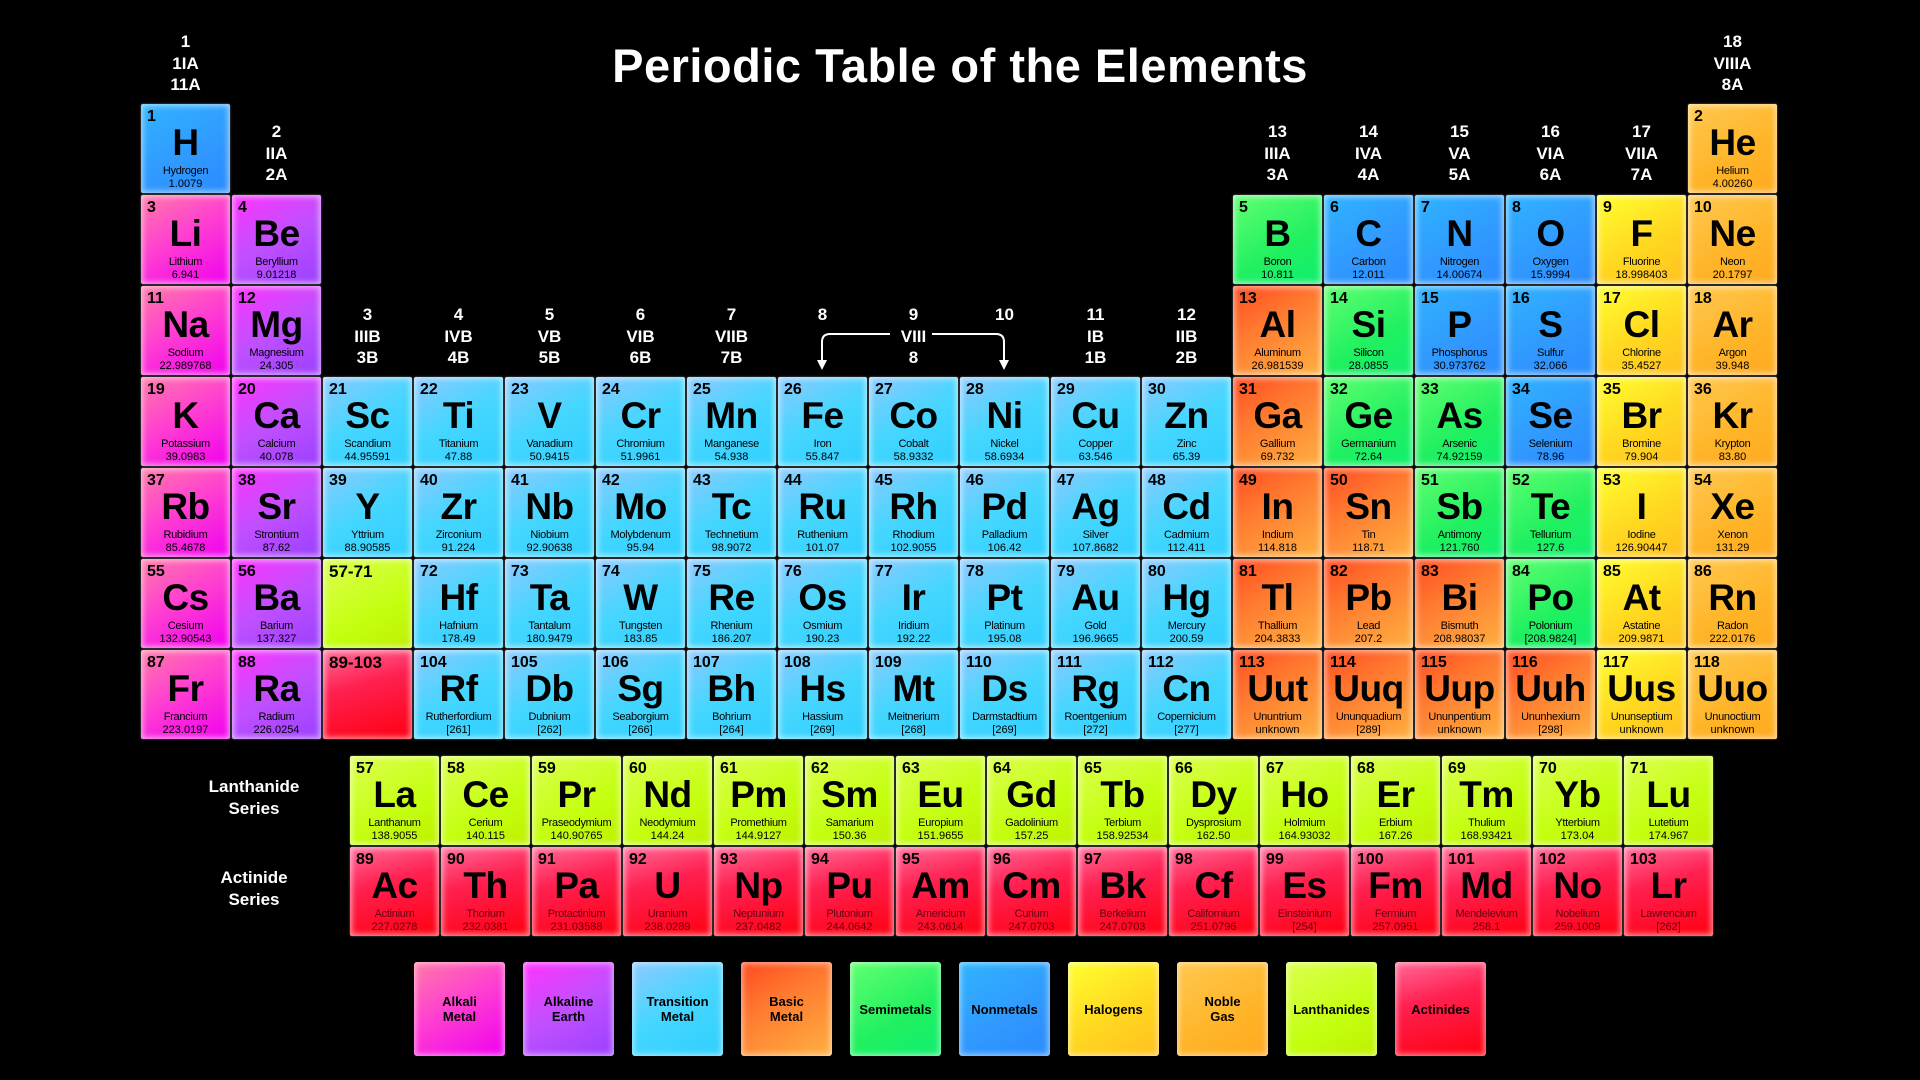  Describe the element at coordinates (185, 512) in the screenshot. I see `element-cell-rb: 37 Rb Rubidium 85.4678` at that location.